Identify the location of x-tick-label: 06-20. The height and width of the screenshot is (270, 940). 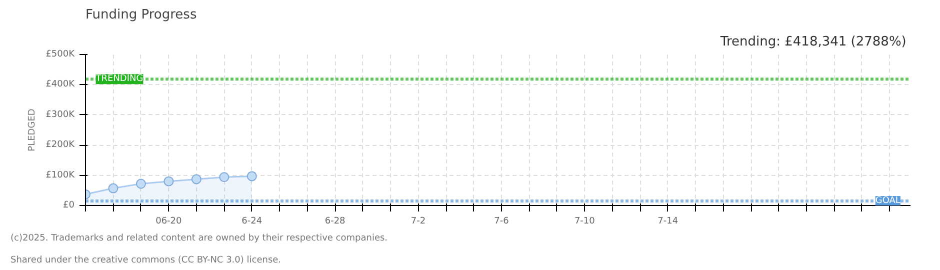
(169, 221).